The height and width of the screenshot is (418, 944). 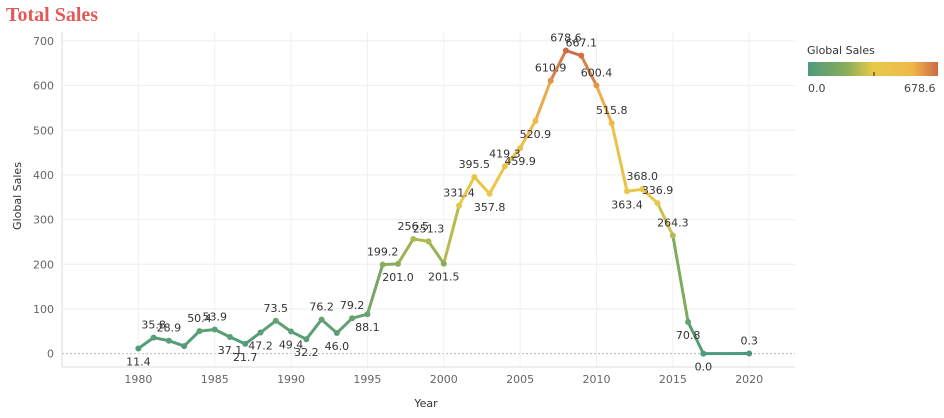 What do you see at coordinates (597, 72) in the screenshot?
I see `data-label: 600.4` at bounding box center [597, 72].